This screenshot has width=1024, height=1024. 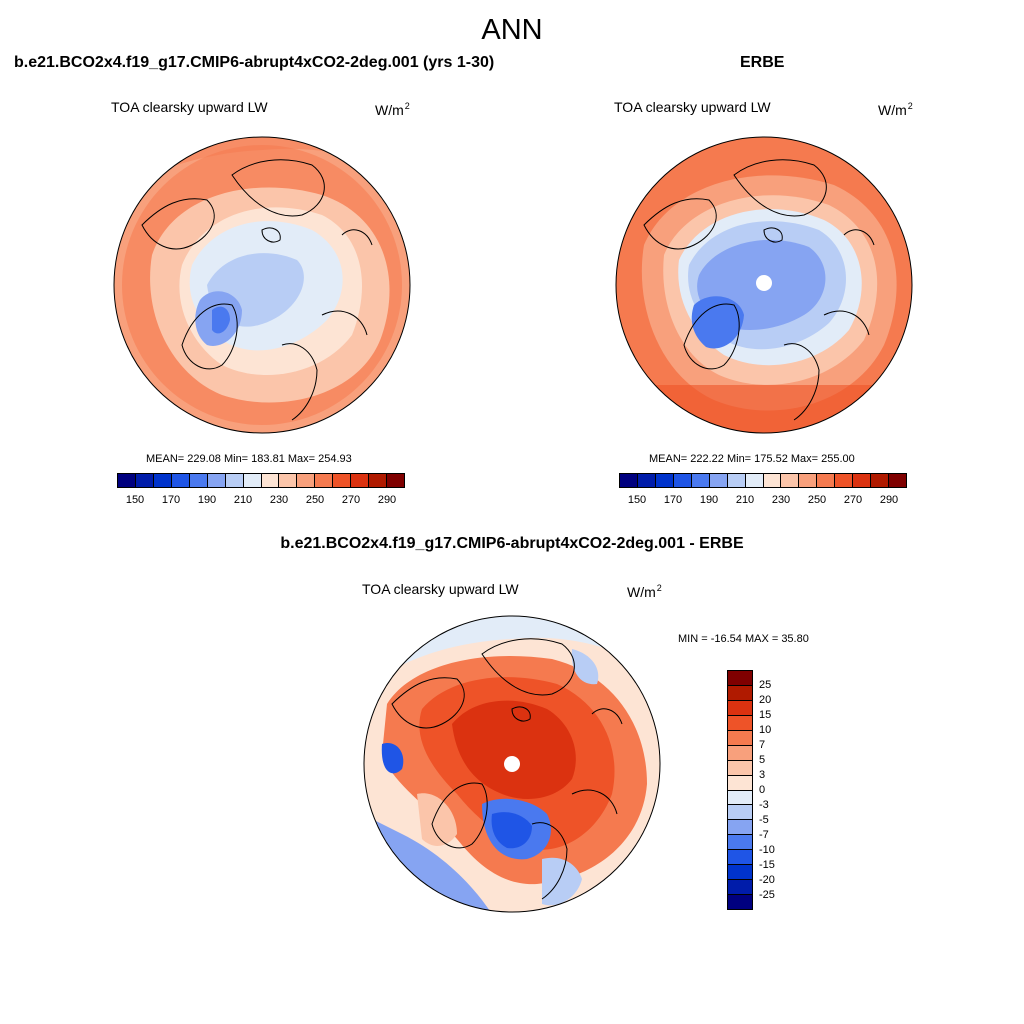 I want to click on panel2-colorbar, so click(x=763, y=480).